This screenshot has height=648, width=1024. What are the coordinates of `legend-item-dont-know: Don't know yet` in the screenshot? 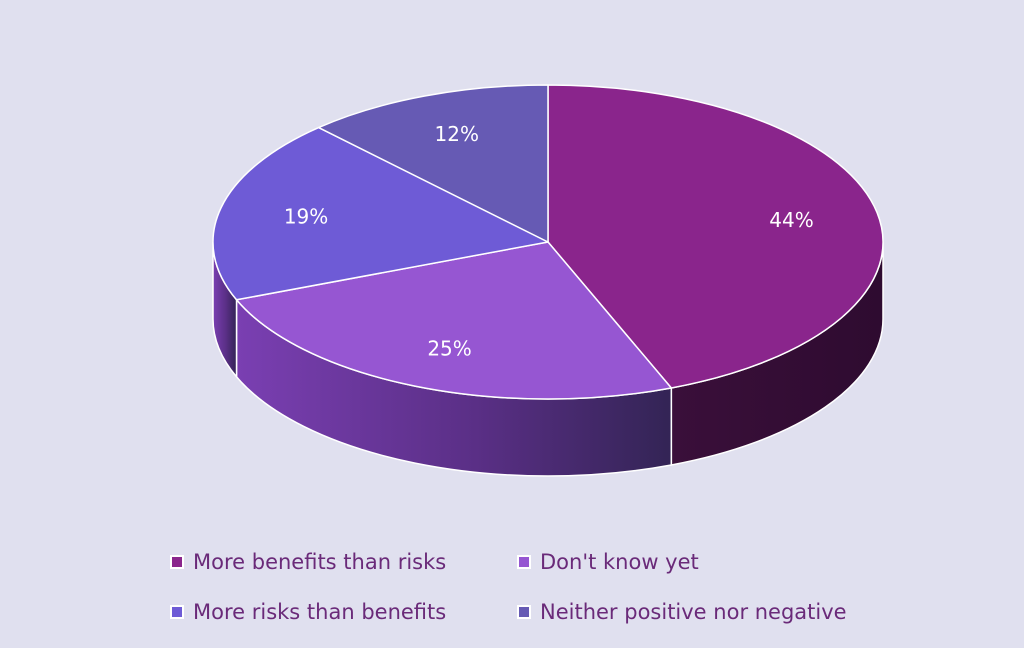 It's located at (697, 562).